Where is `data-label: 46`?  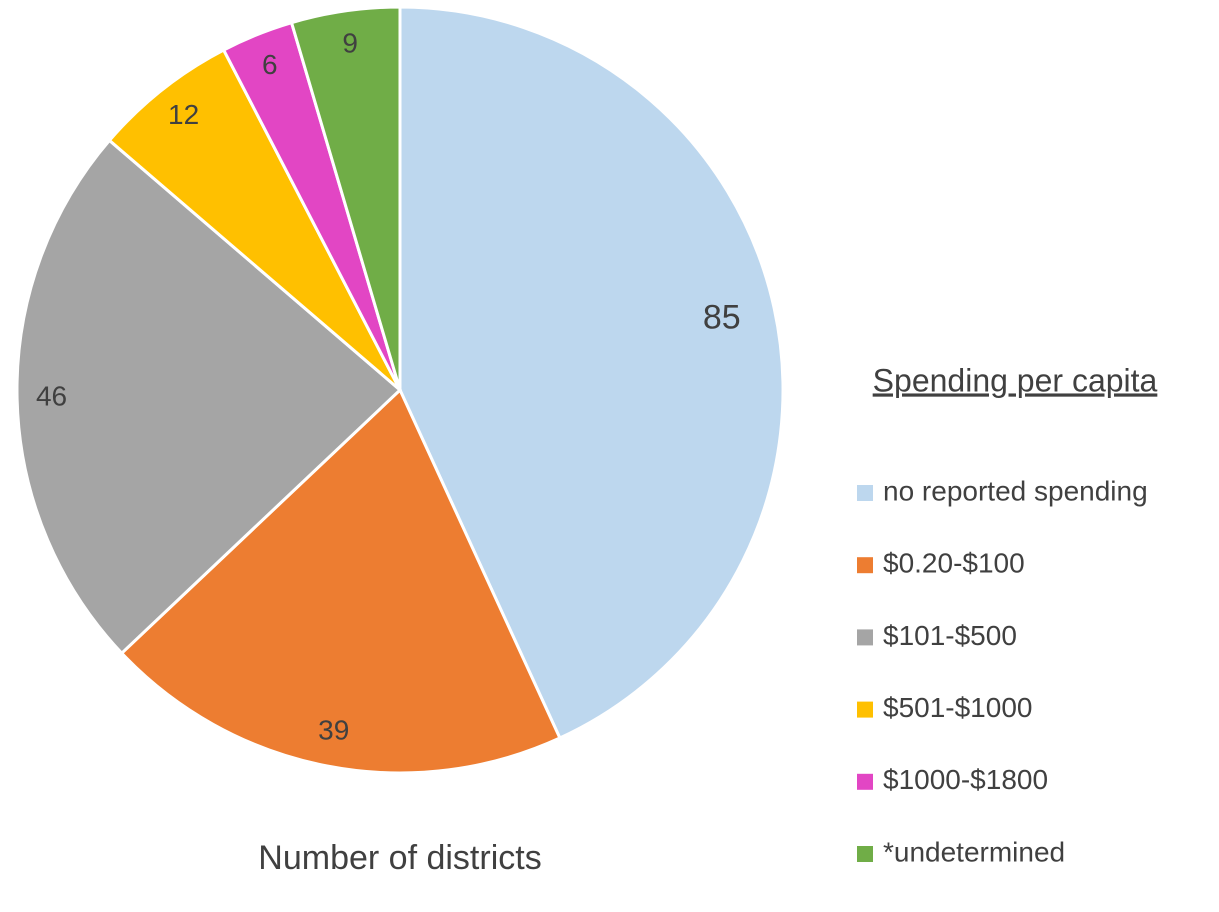 data-label: 46 is located at coordinates (51, 396).